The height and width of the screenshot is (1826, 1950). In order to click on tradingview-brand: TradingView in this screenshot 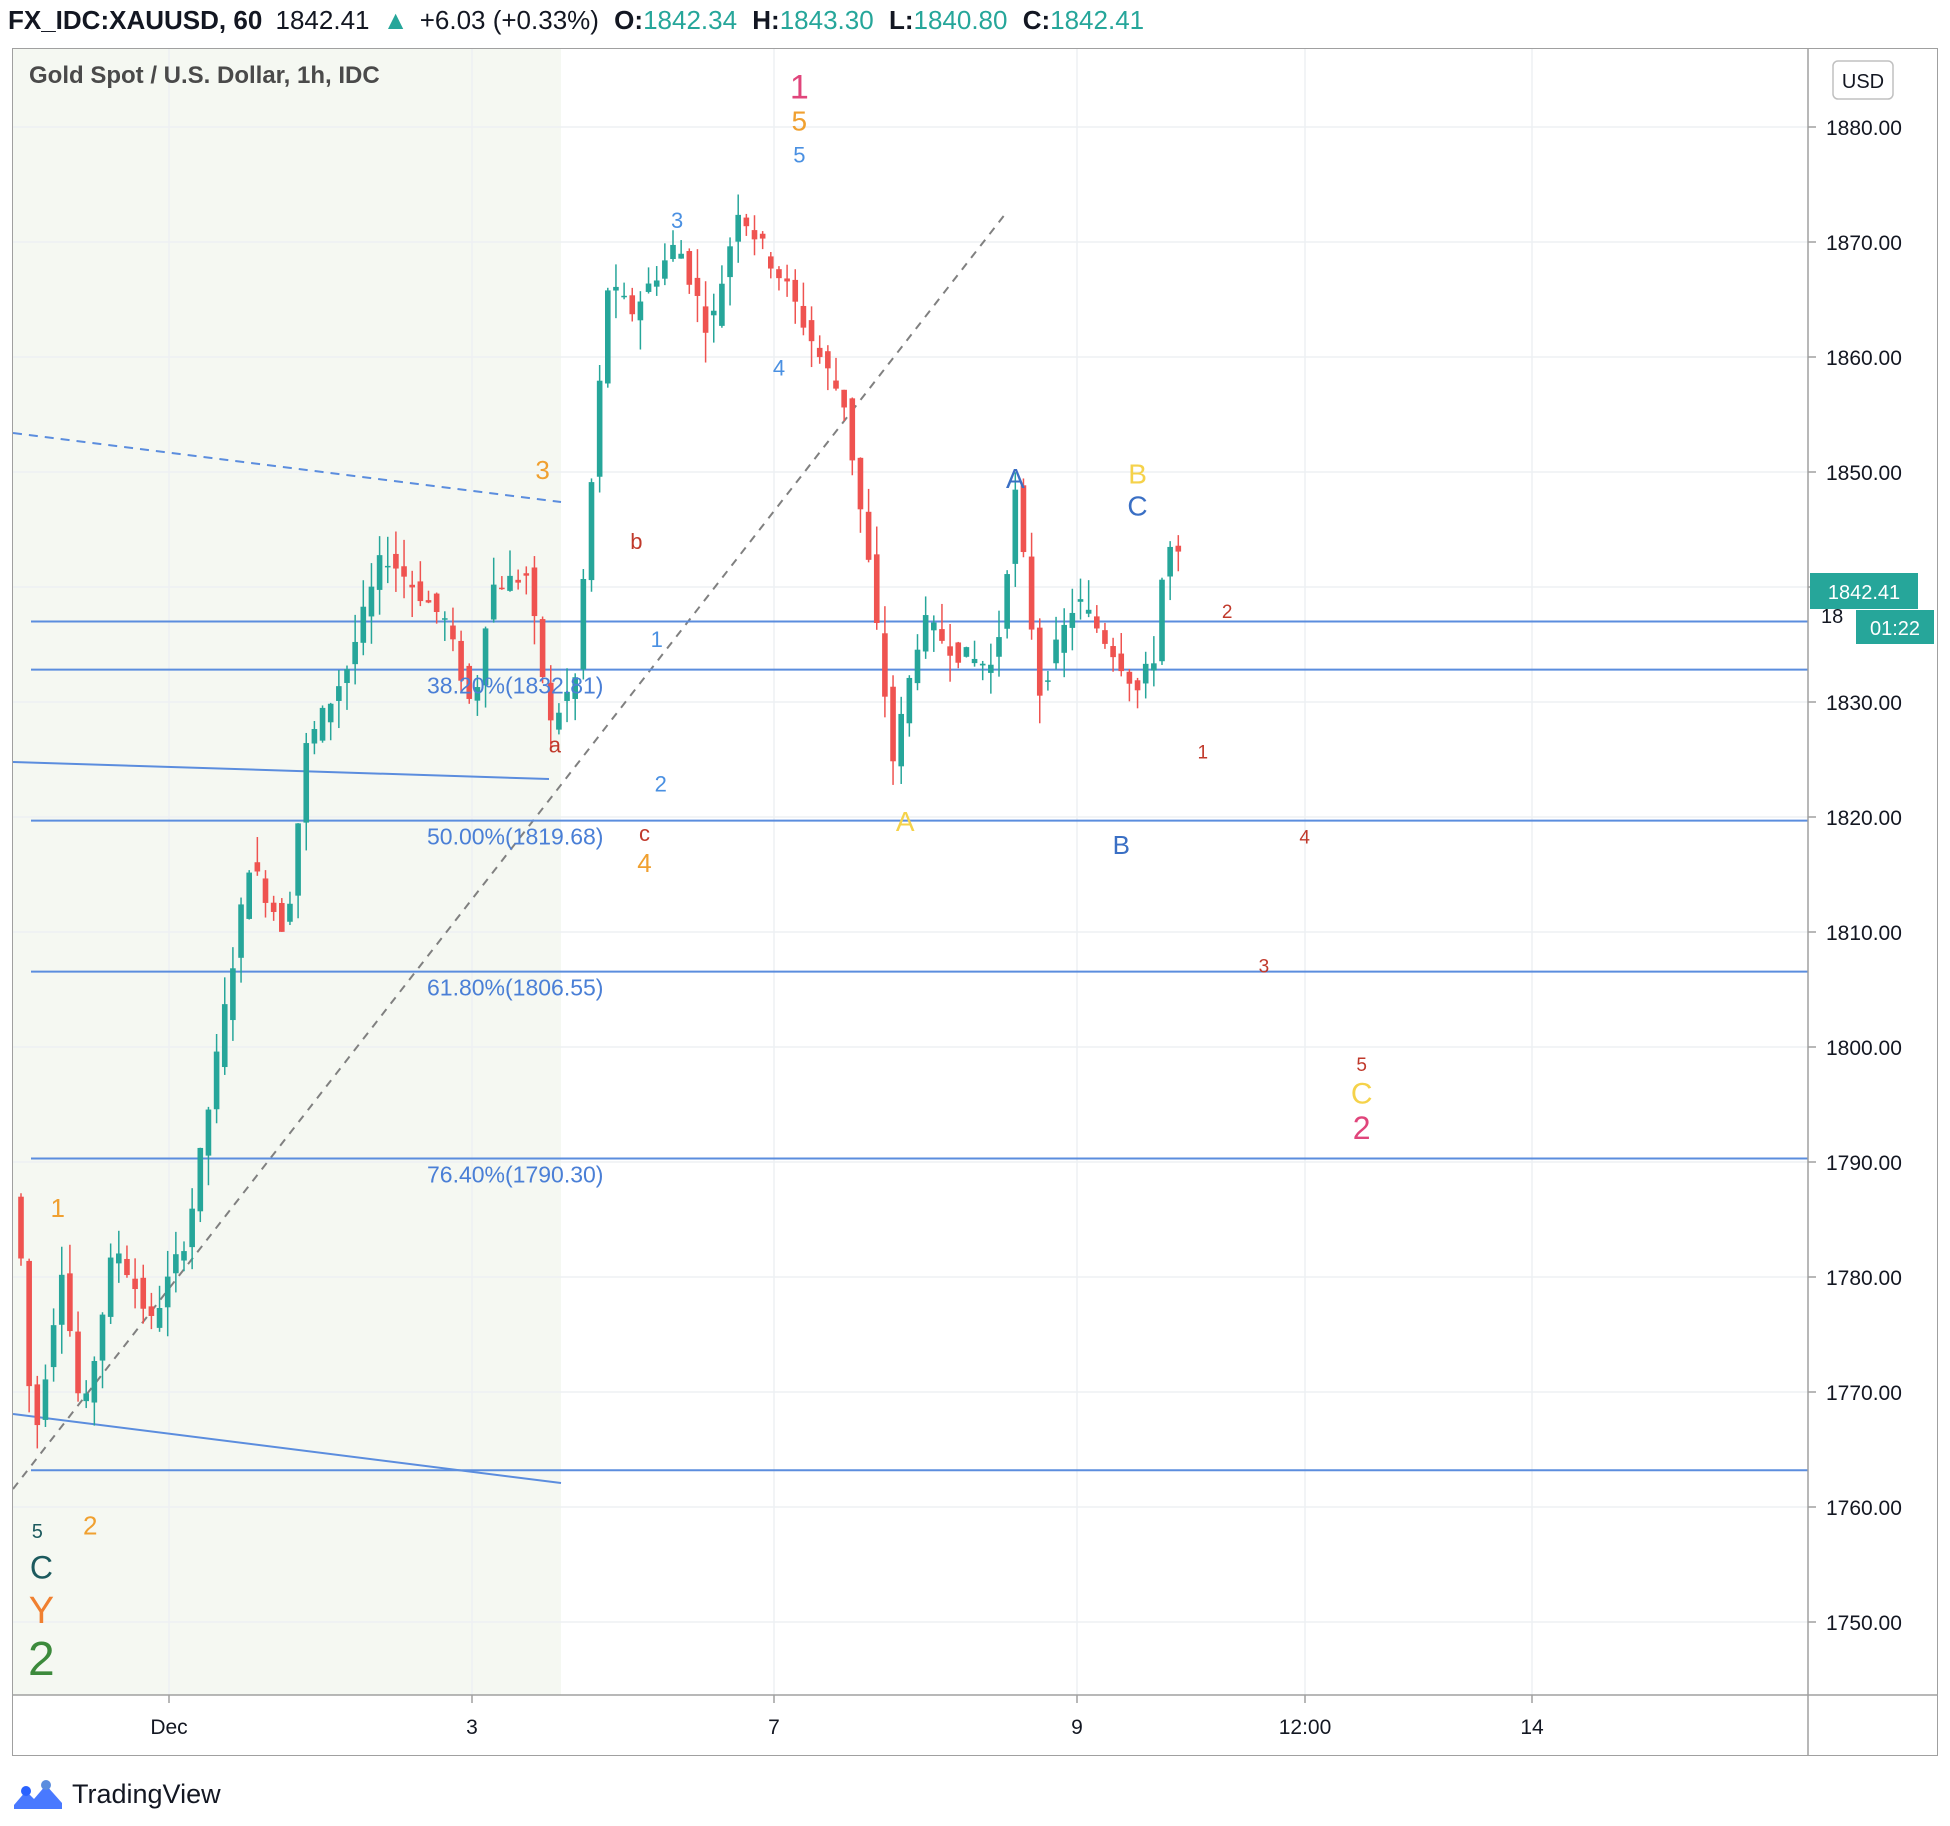, I will do `click(146, 1794)`.